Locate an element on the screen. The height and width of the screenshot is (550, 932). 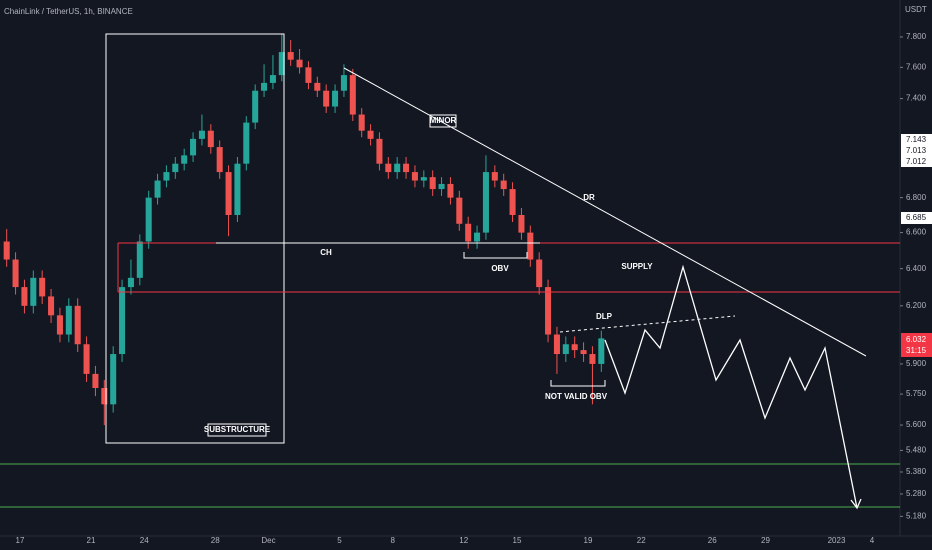
x-tick-label: 4 is located at coordinates (872, 540).